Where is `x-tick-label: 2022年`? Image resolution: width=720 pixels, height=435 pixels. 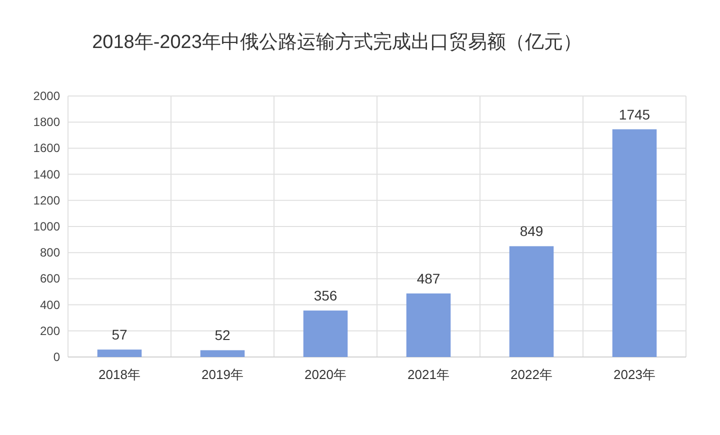 x-tick-label: 2022年 is located at coordinates (531, 374).